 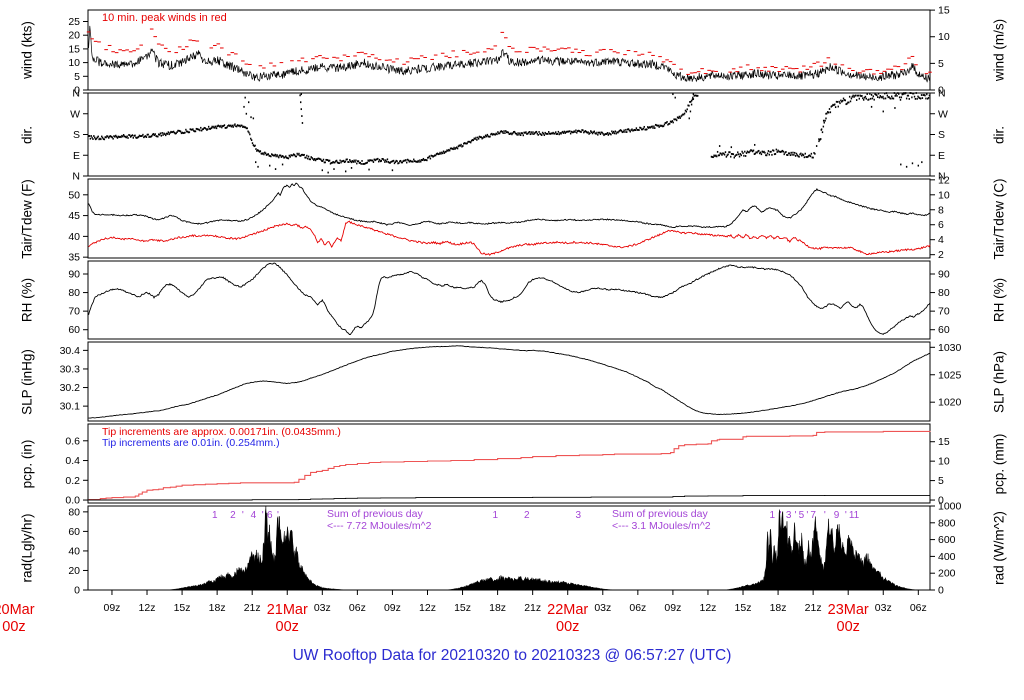 What do you see at coordinates (462, 608) in the screenshot?
I see `x-tick-label: 15z` at bounding box center [462, 608].